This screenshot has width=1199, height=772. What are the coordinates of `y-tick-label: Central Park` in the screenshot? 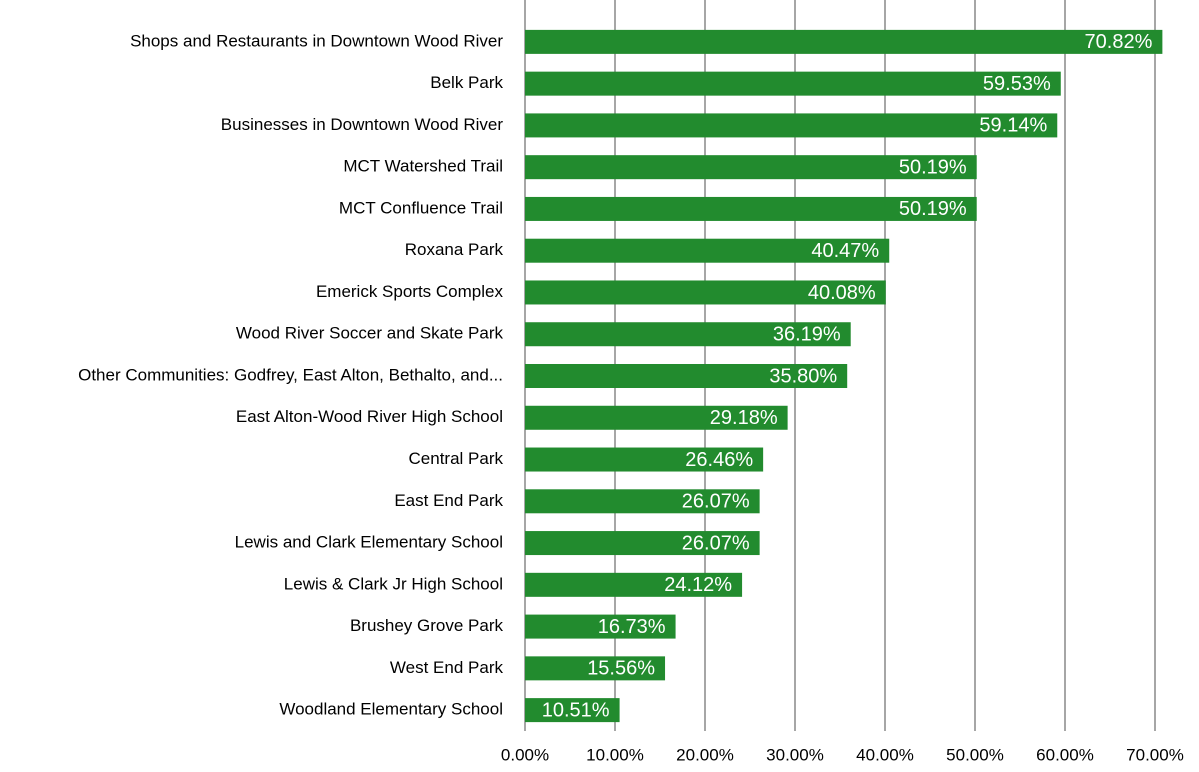 It's located at (456, 458).